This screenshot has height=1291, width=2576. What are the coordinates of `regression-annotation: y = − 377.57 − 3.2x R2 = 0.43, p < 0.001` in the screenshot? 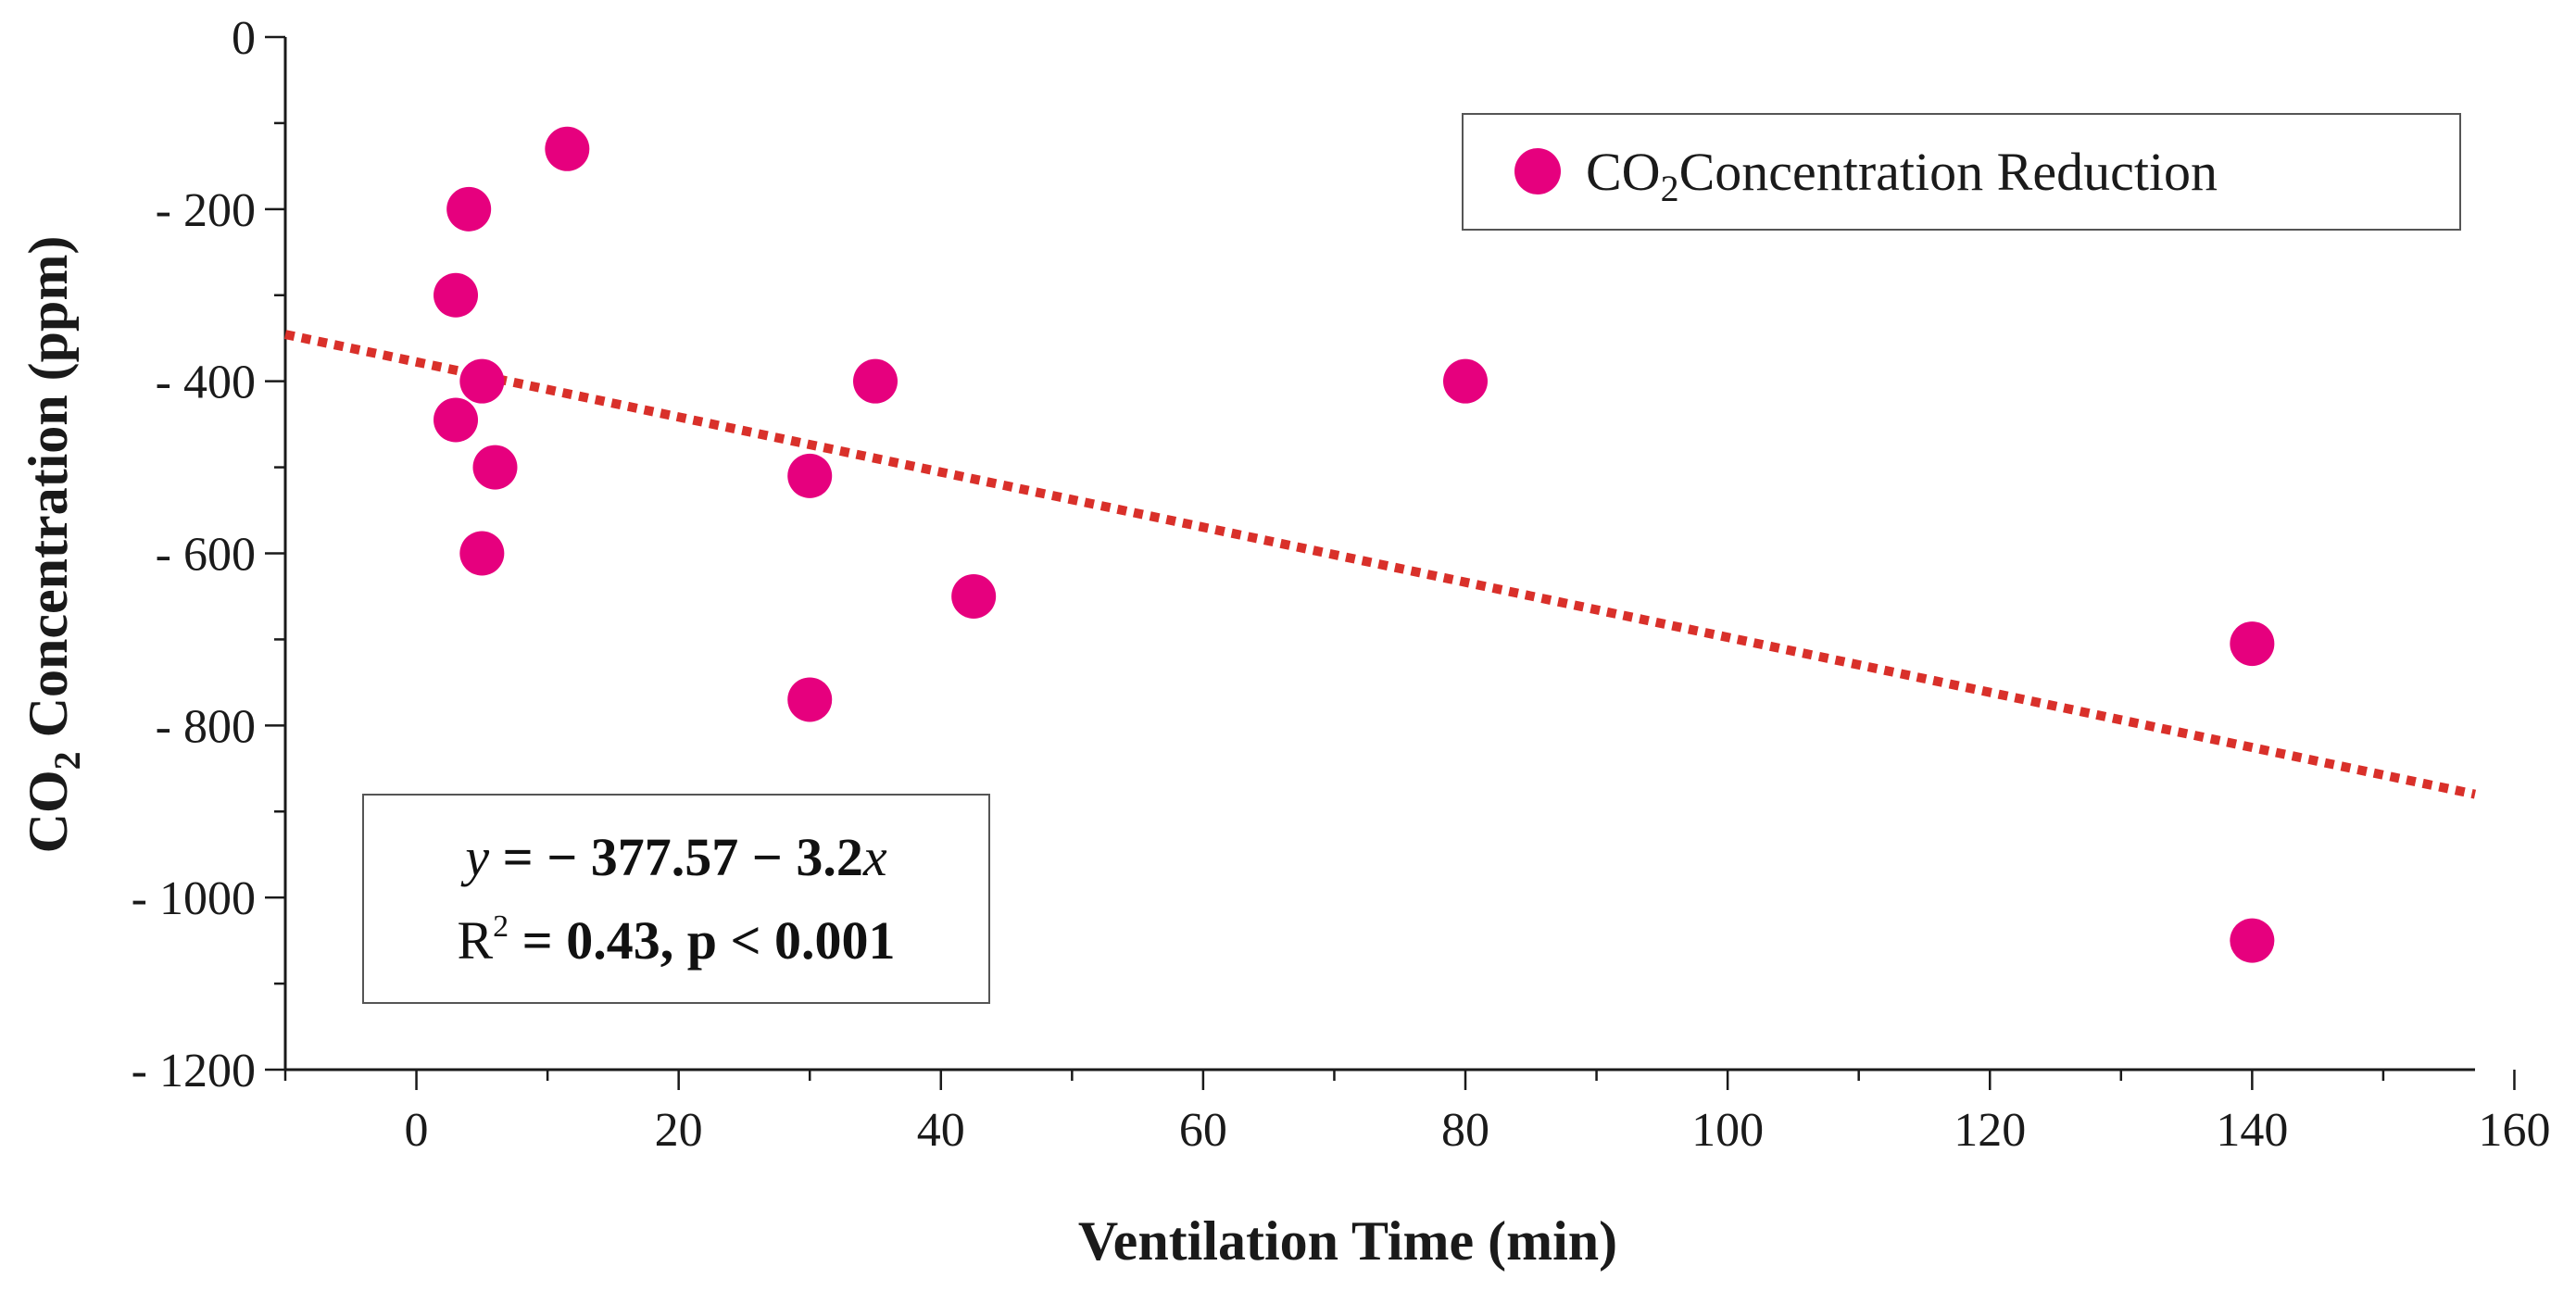 It's located at (676, 899).